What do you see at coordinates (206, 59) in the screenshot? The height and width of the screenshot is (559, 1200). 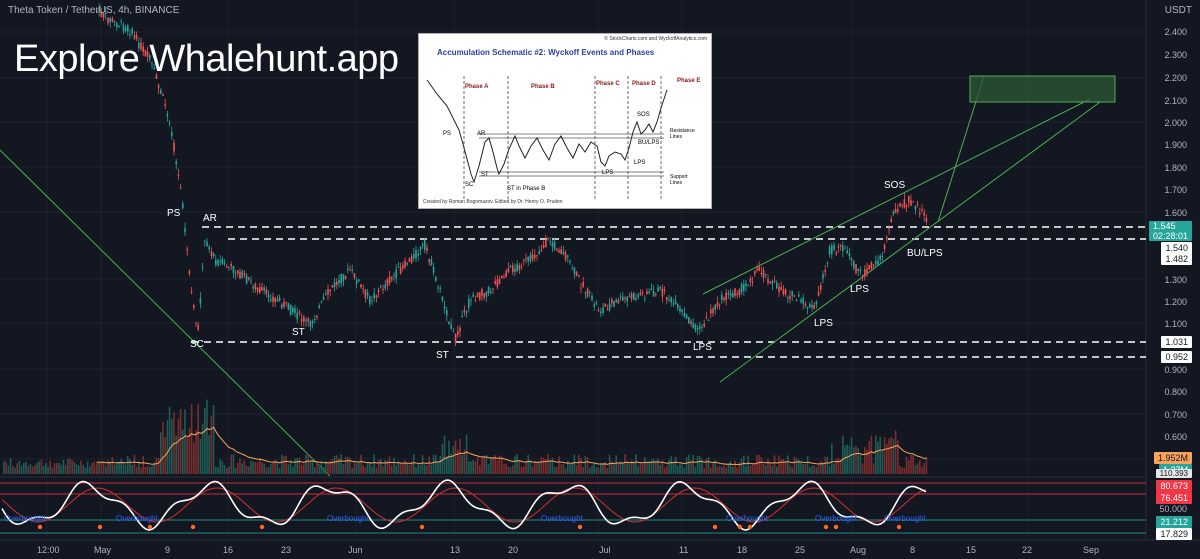 I see `promo-watermark: Explore Whalehunt.app` at bounding box center [206, 59].